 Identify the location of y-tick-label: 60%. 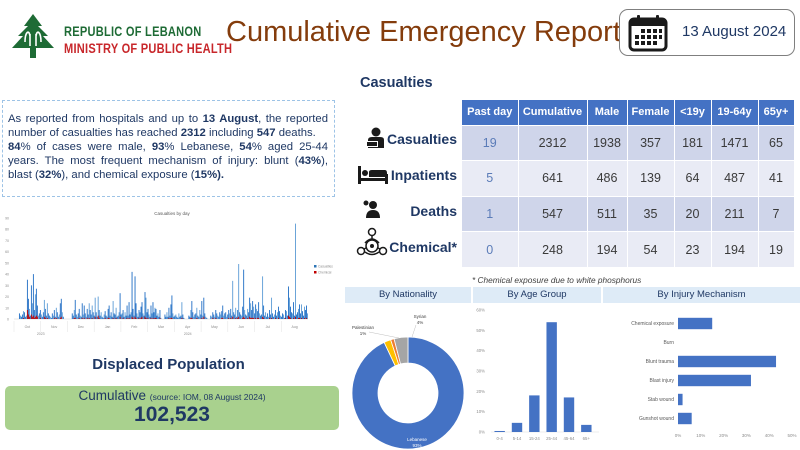
(480, 310).